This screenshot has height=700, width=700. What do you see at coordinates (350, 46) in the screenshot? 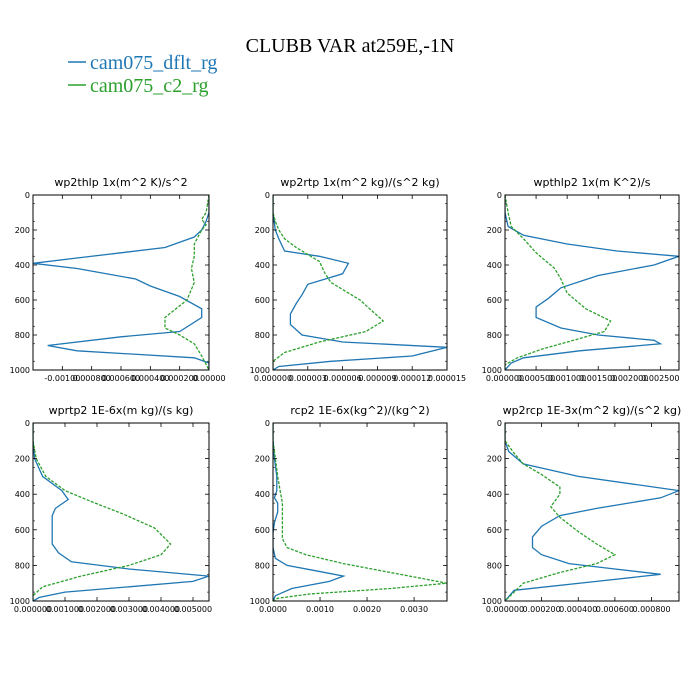
I see `figure-title: CLUBB VAR at259E,-1N` at bounding box center [350, 46].